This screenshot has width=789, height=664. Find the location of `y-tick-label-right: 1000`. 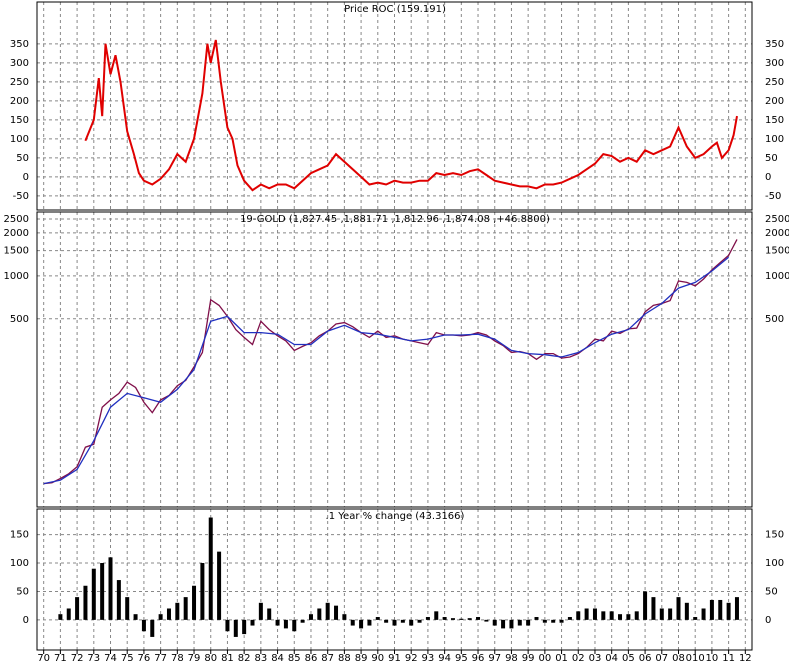

y-tick-label-right: 1000 is located at coordinates (777, 276).